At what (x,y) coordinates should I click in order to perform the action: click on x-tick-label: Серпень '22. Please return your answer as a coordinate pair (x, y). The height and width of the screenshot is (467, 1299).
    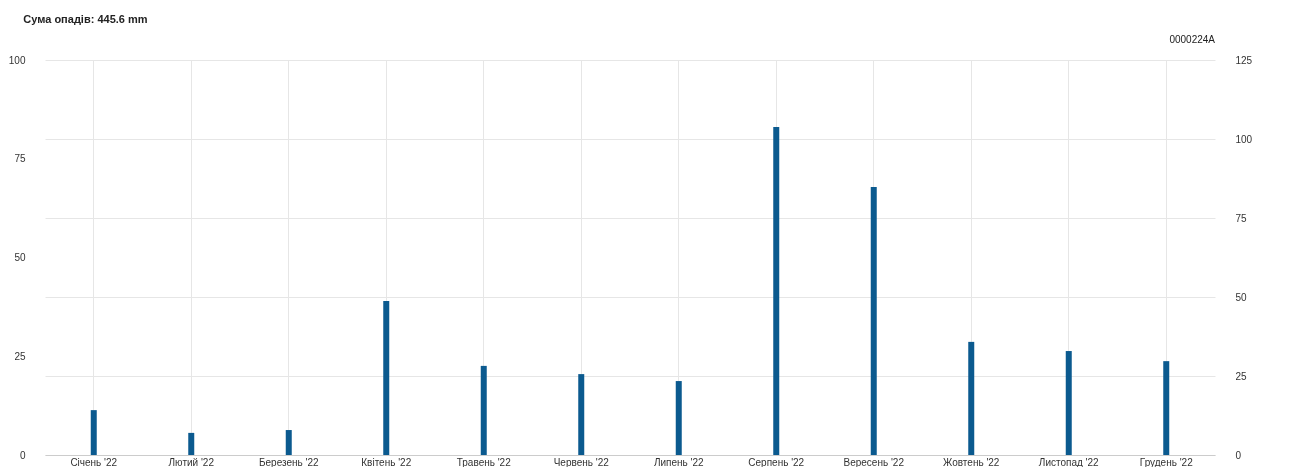
    Looking at the image, I should click on (776, 461).